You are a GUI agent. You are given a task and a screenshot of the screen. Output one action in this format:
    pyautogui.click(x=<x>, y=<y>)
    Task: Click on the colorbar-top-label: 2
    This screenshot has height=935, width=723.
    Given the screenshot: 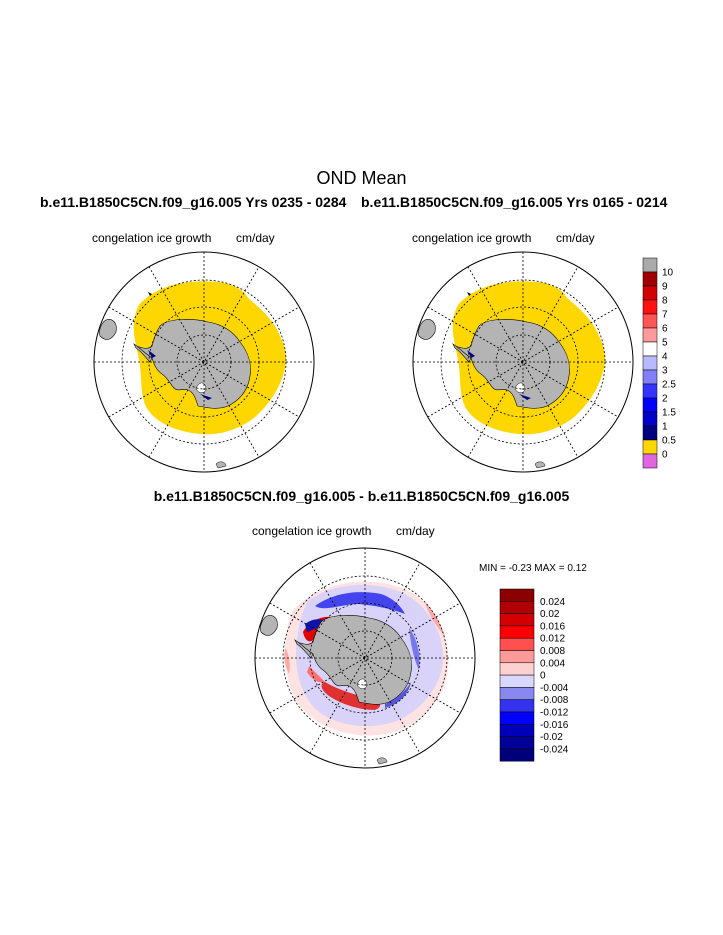 What is the action you would take?
    pyautogui.click(x=665, y=399)
    